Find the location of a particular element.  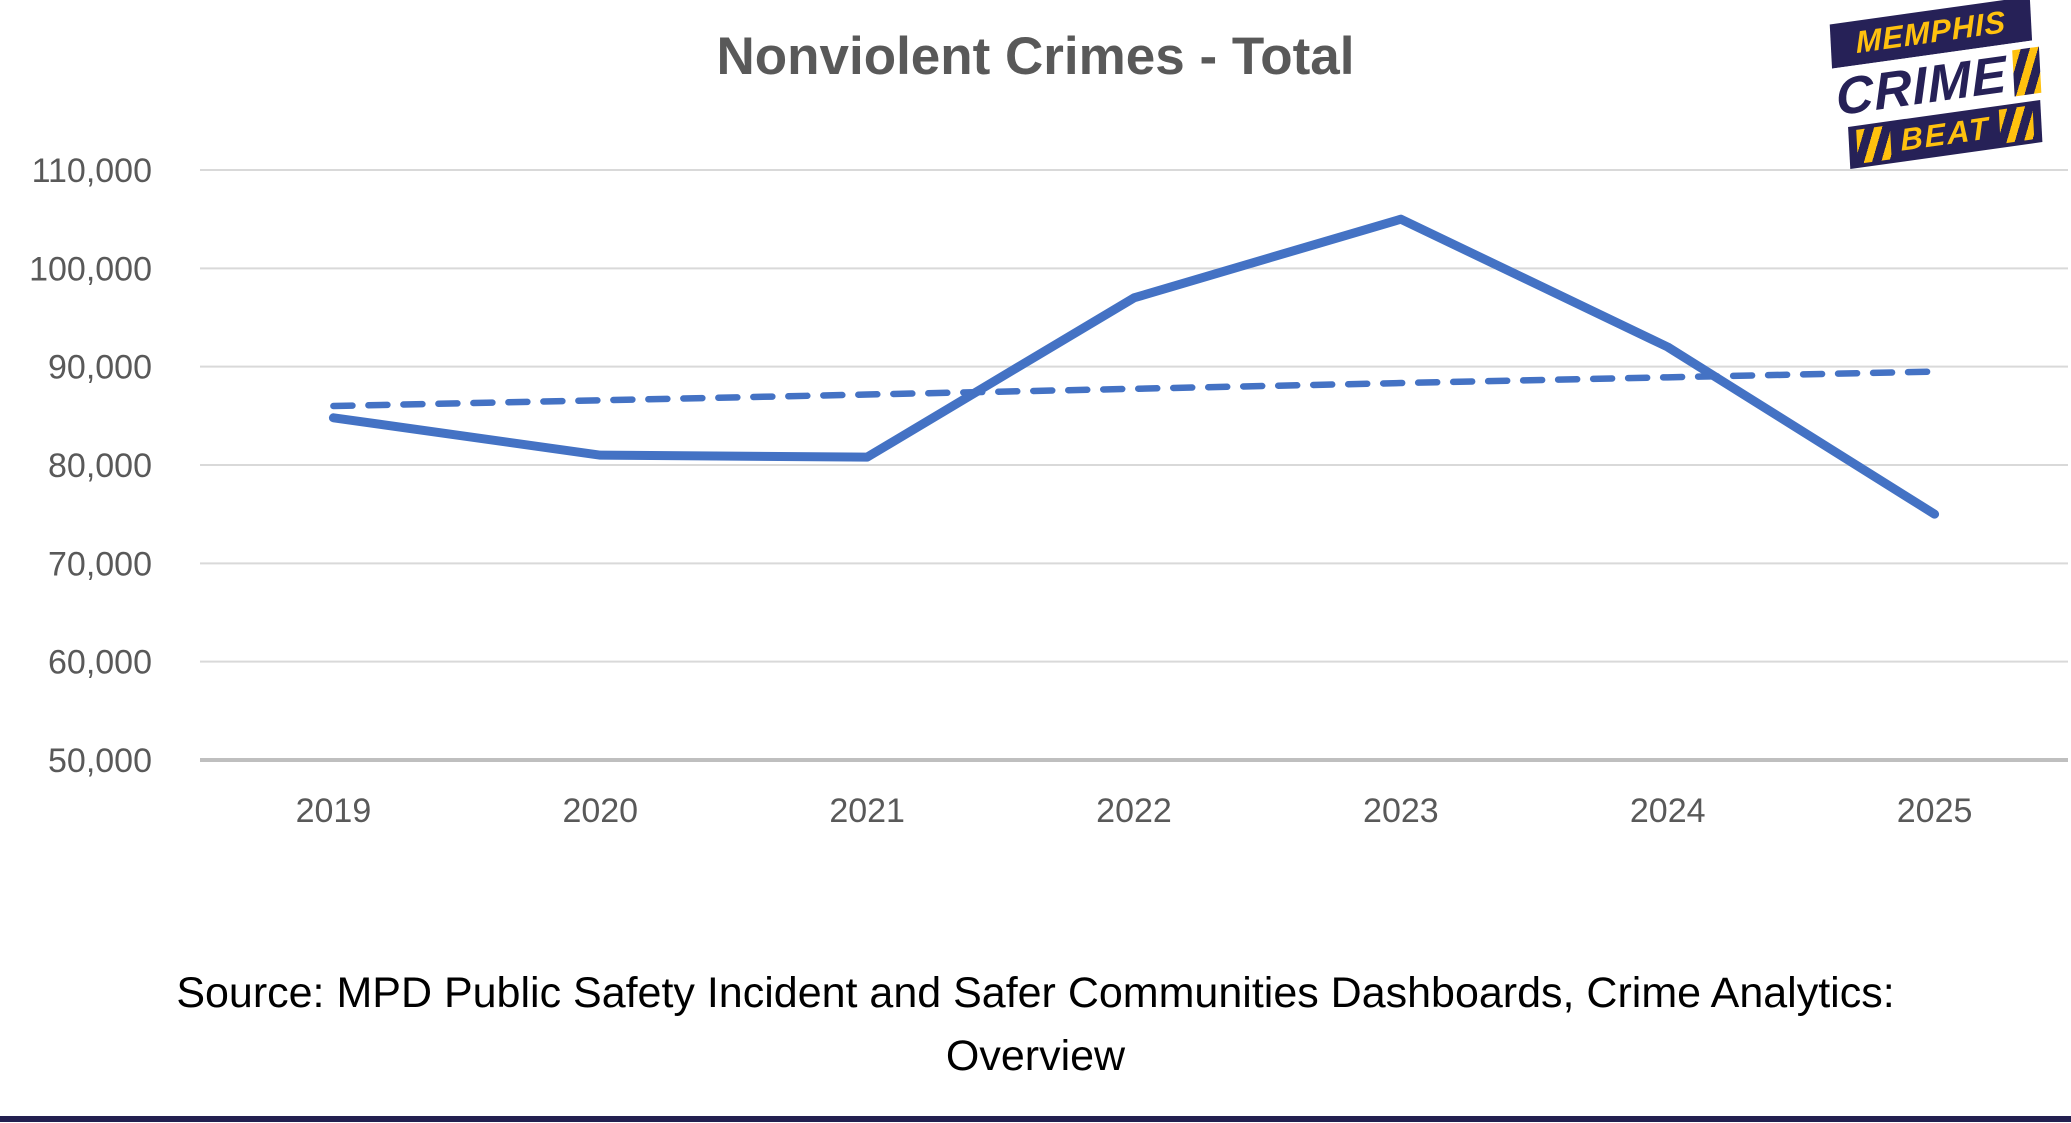

y-tick-label: 100,000 is located at coordinates (90, 269).